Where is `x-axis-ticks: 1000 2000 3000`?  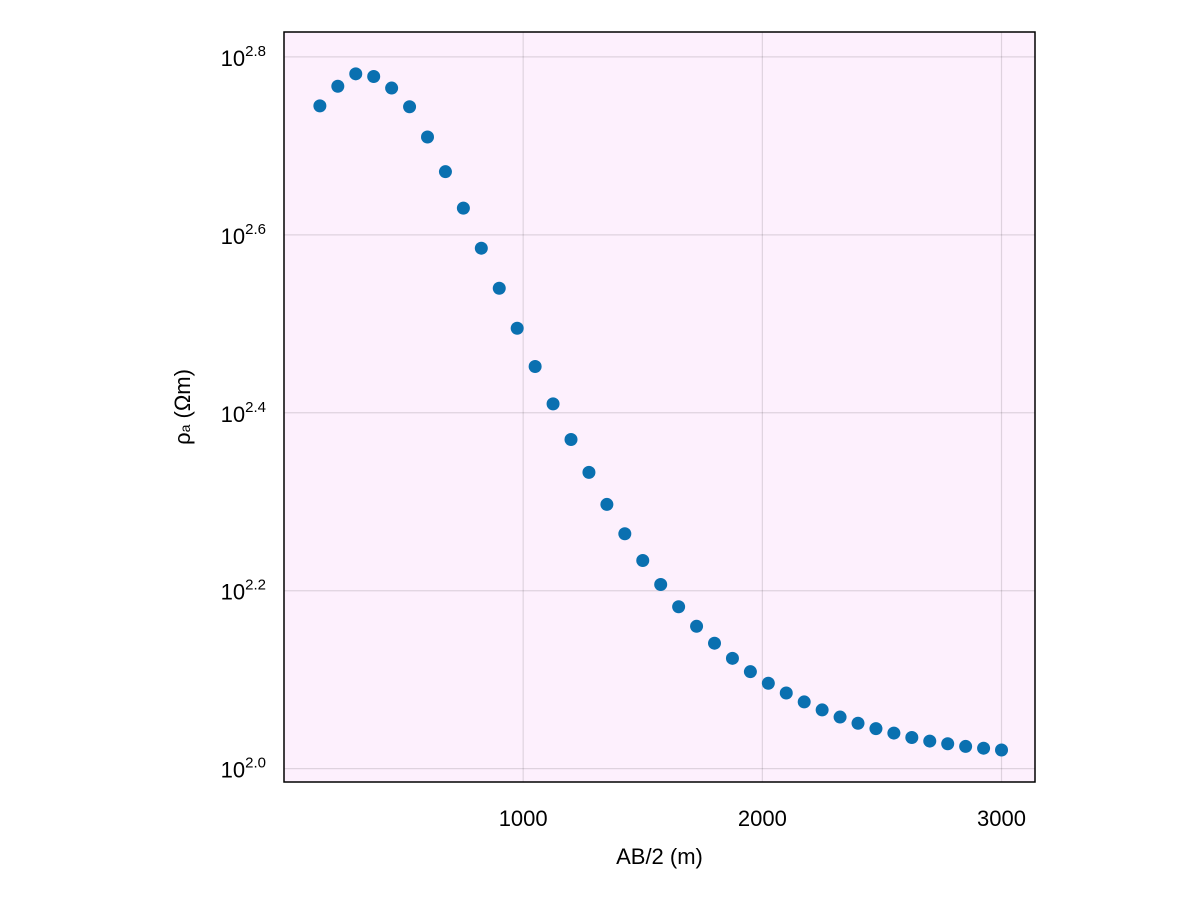 x-axis-ticks: 1000 2000 3000 is located at coordinates (762, 818).